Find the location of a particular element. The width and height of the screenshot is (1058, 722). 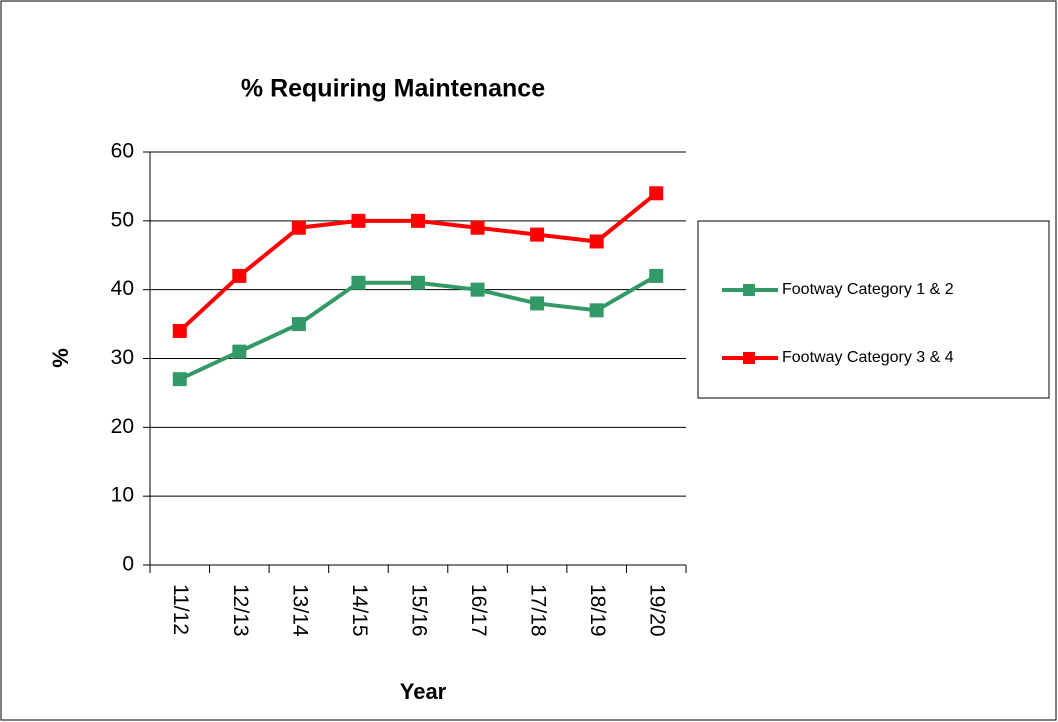

x-tick-label: 14/15 is located at coordinates (359, 610).